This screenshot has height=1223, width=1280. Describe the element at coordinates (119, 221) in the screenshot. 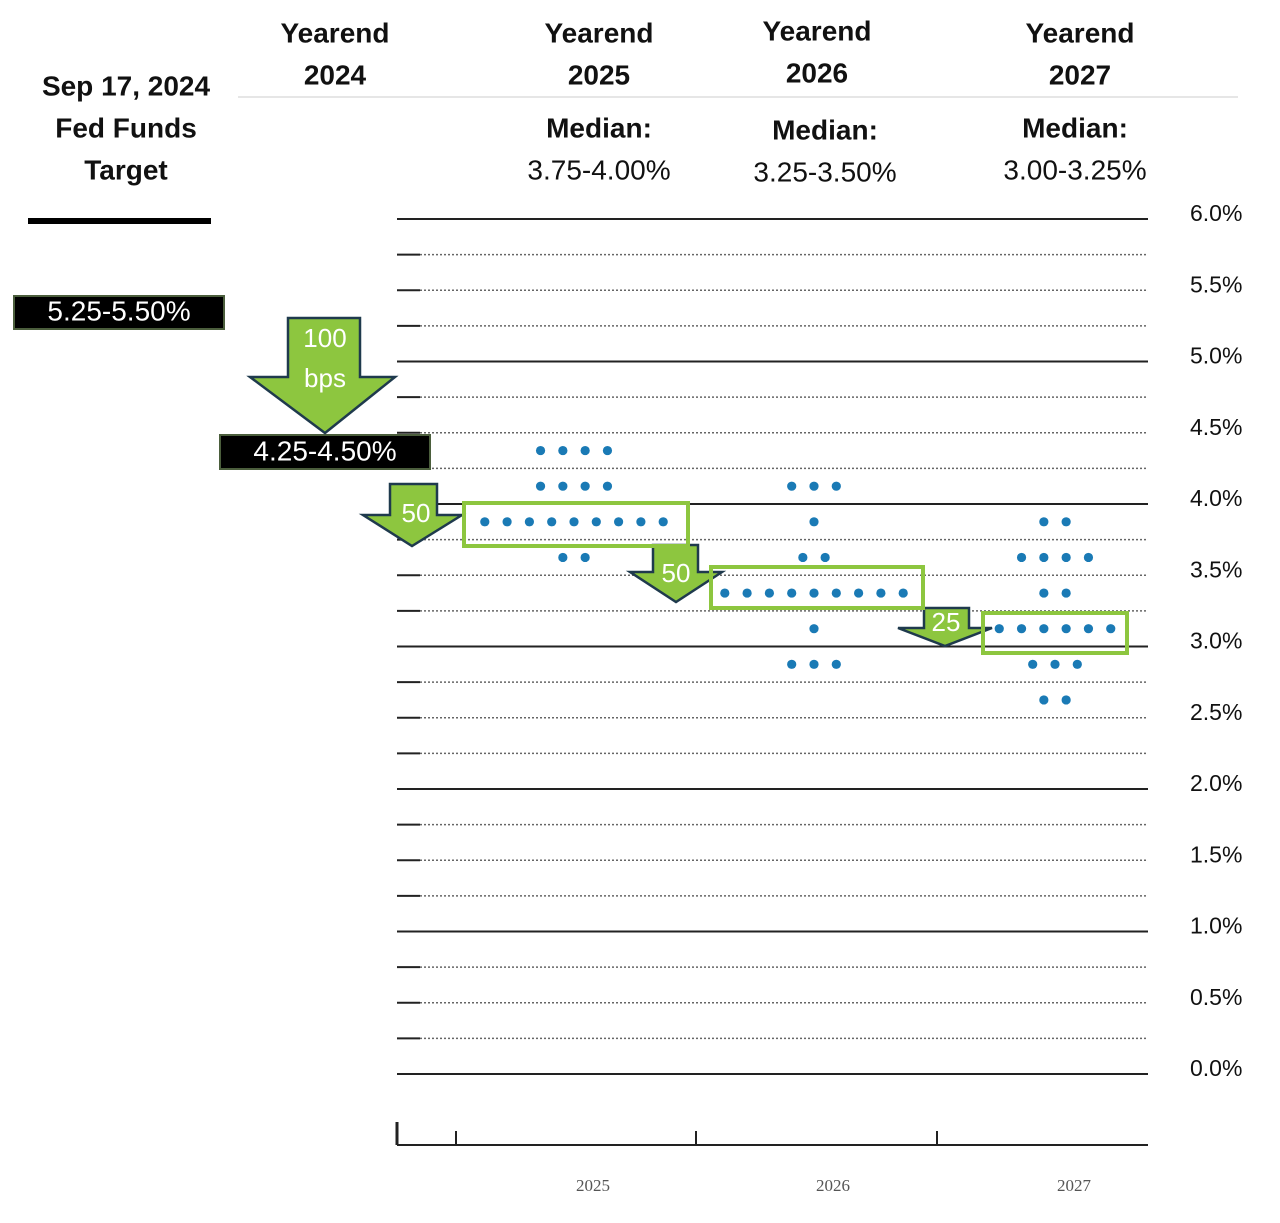

I see `title-underline` at that location.